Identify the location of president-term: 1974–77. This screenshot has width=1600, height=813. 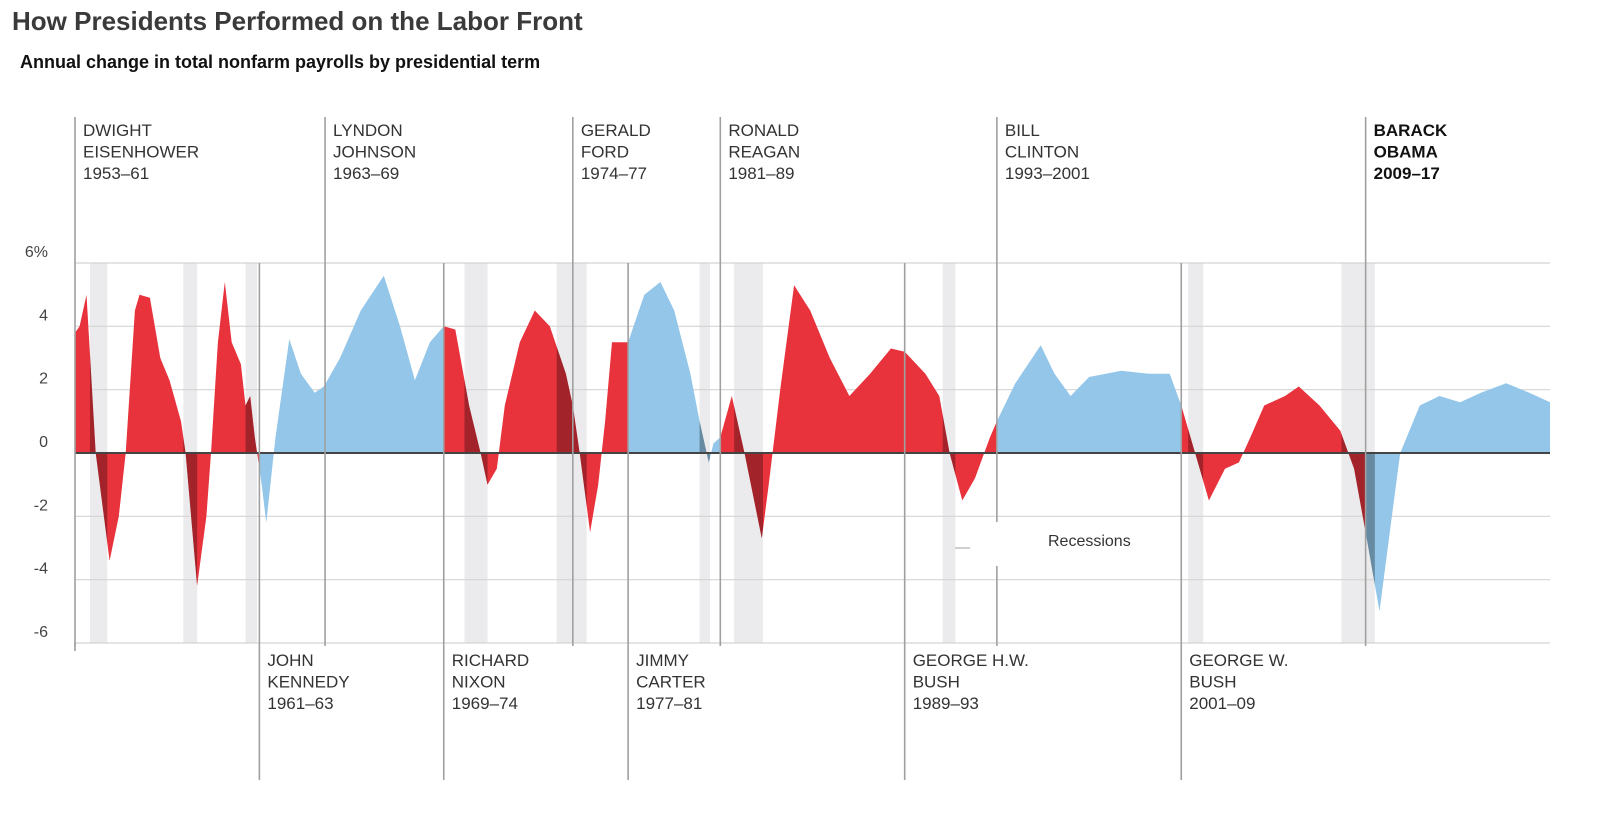
(614, 173).